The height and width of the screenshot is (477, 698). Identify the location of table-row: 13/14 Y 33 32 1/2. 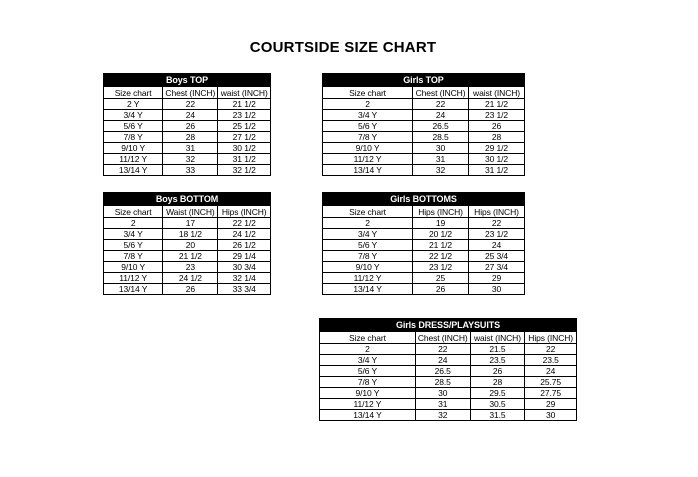
(186, 170).